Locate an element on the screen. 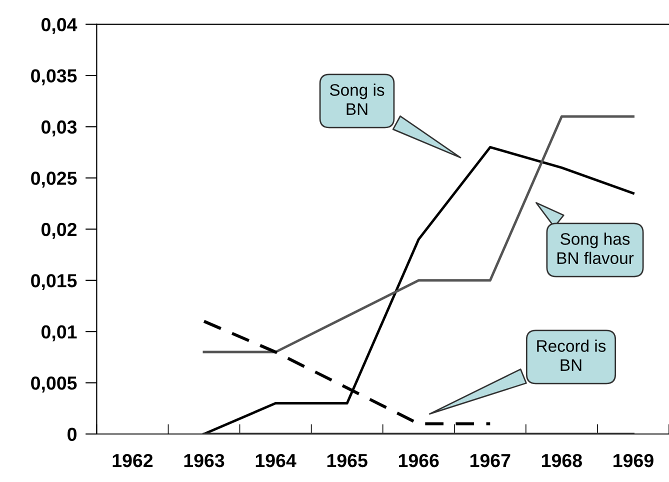 This screenshot has width=669, height=482. y-tick-label: 0,03 is located at coordinates (59, 128).